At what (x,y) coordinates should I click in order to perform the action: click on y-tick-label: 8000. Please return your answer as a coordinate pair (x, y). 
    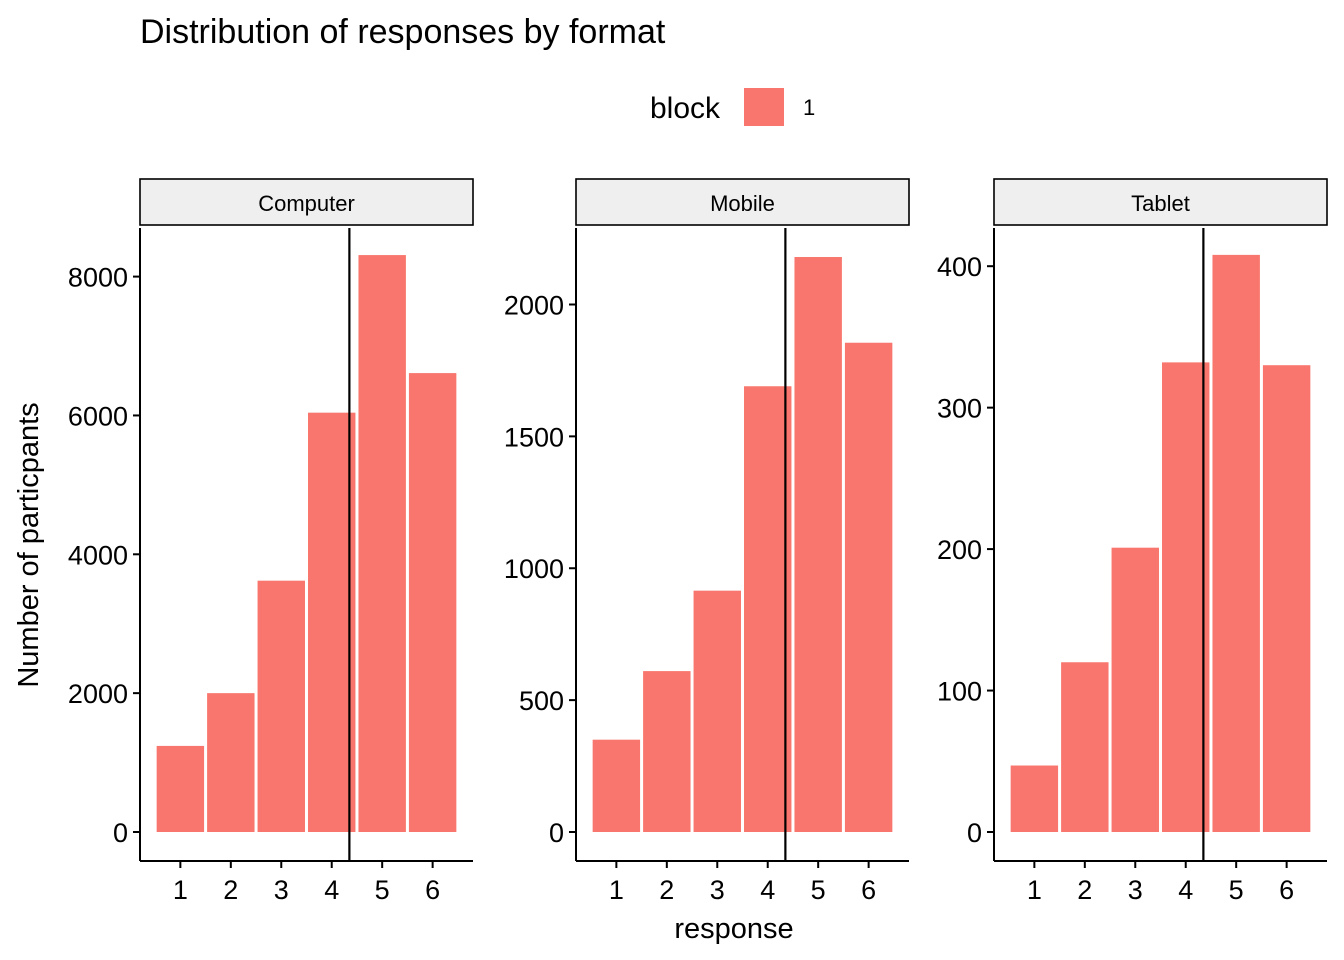
    Looking at the image, I should click on (98, 278).